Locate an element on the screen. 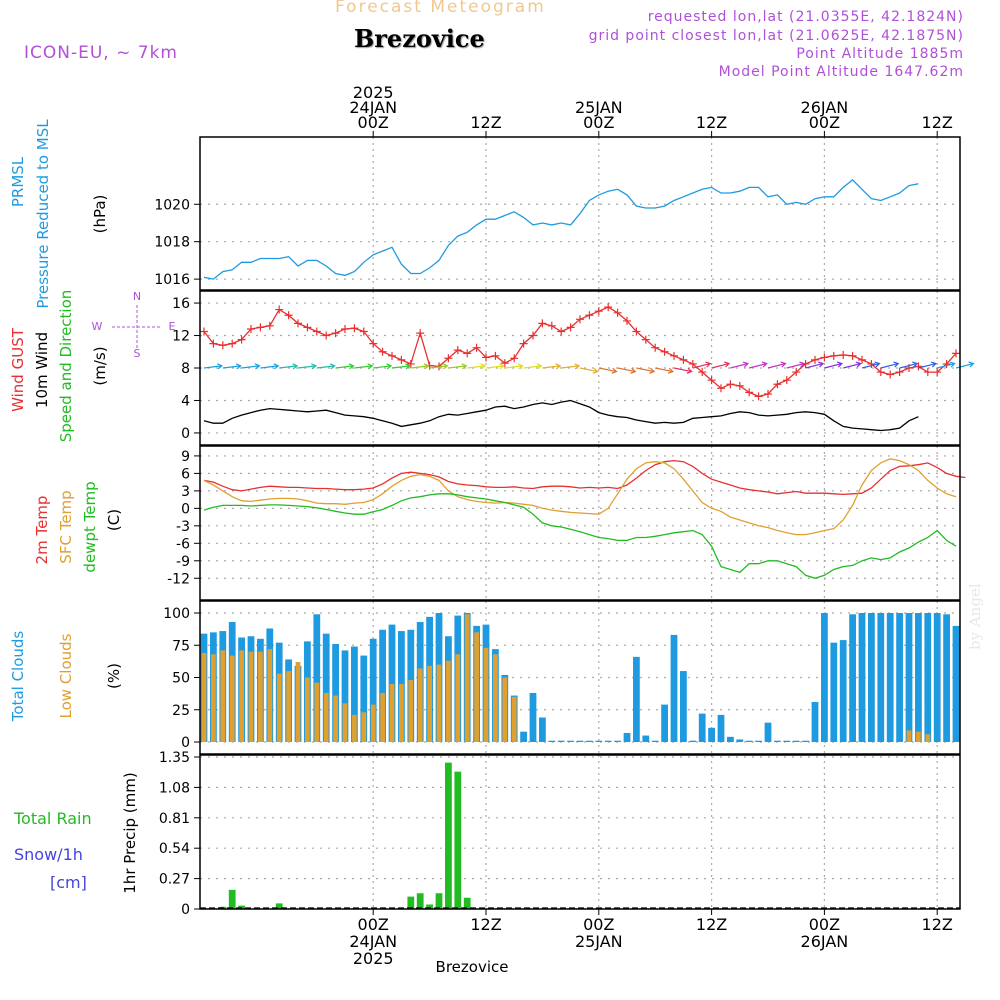  ytick-label-clouds: 100 is located at coordinates (176, 614).